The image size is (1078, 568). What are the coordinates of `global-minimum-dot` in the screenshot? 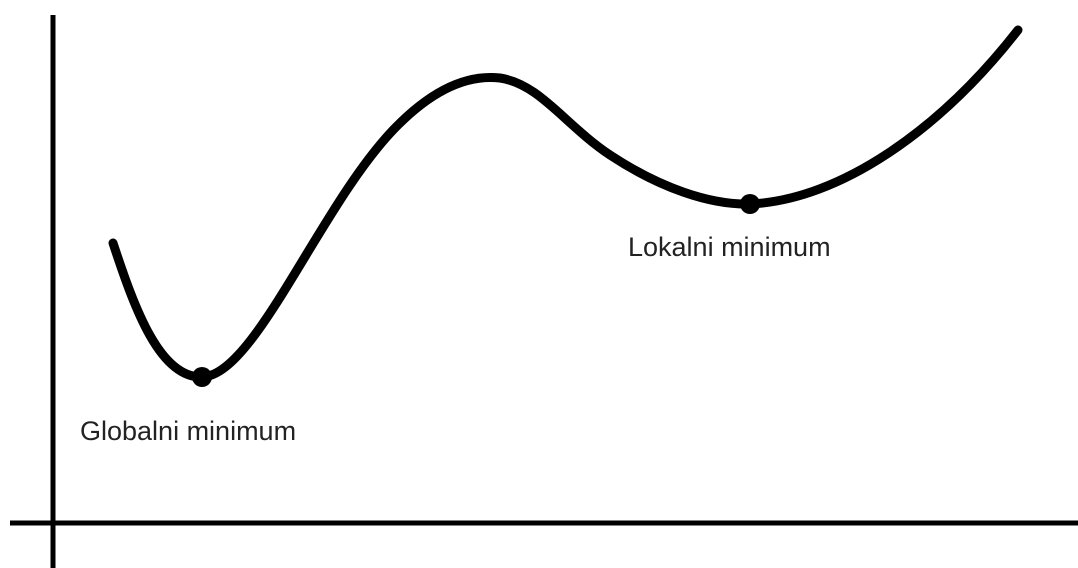 It's located at (202, 377).